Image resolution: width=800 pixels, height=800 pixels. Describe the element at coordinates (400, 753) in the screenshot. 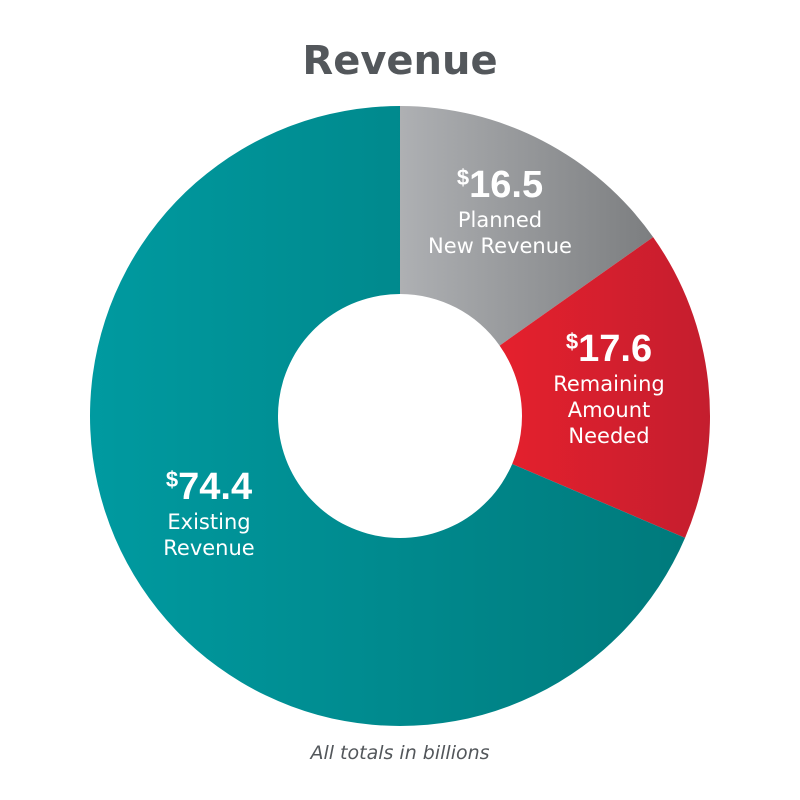

I see `footnote: All totals in billions` at that location.